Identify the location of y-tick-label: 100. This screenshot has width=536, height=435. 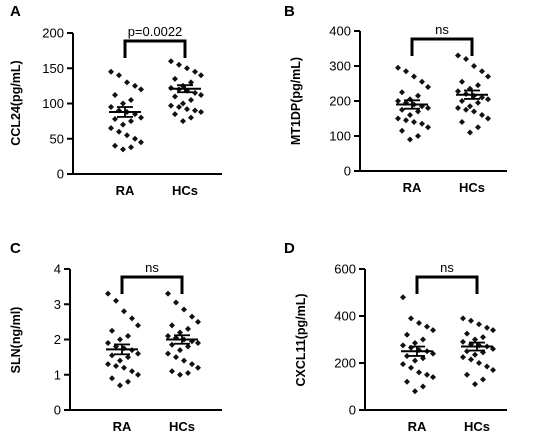
(53, 103).